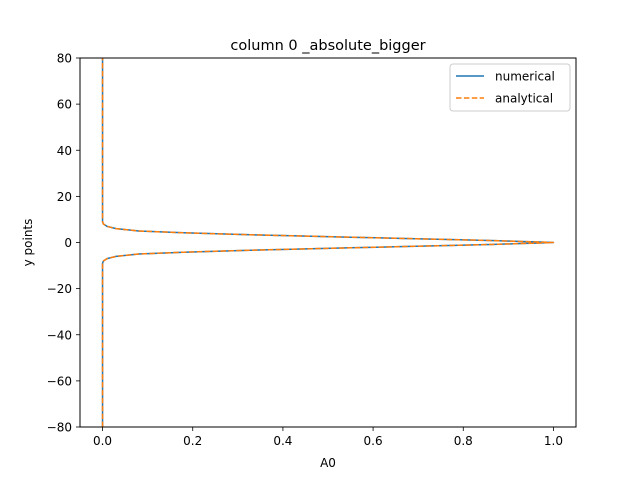 Image resolution: width=640 pixels, height=484 pixels. I want to click on y-tick-label: 40, so click(64, 151).